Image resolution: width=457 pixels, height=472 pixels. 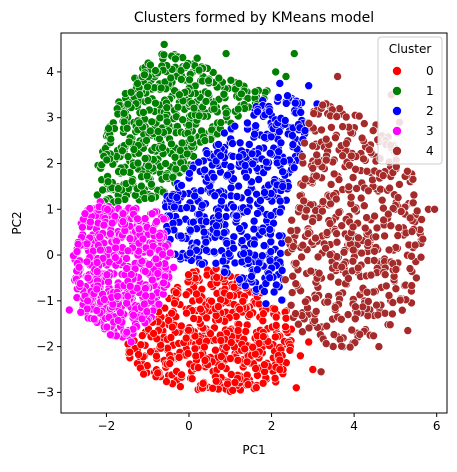 What do you see at coordinates (269, 423) in the screenshot?
I see `x-axis-ticks: −2 0 2 4 6` at bounding box center [269, 423].